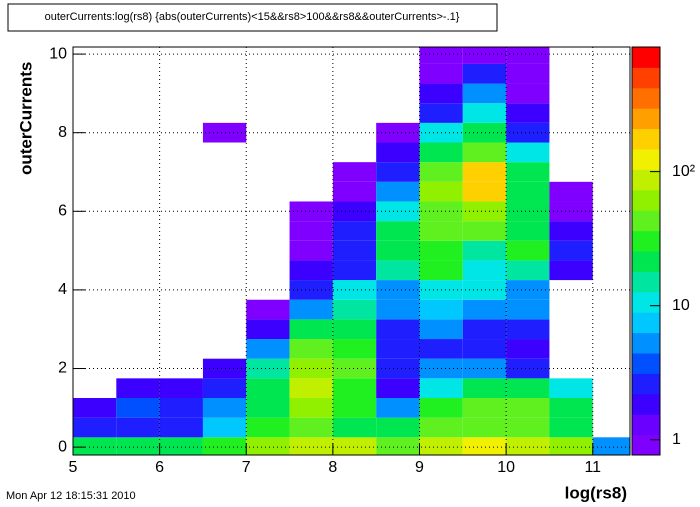  Describe the element at coordinates (684, 171) in the screenshot. I see `z-tick-label: 10²` at that location.